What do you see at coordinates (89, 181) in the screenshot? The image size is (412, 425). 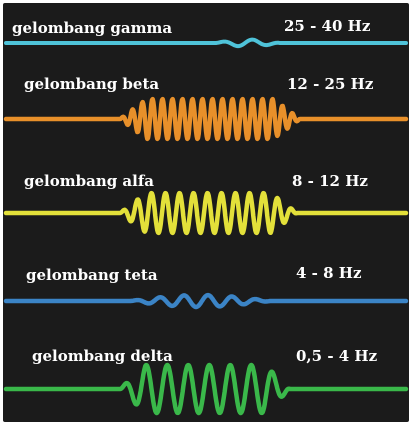 I see `alfa-label: gelombang alfa` at bounding box center [89, 181].